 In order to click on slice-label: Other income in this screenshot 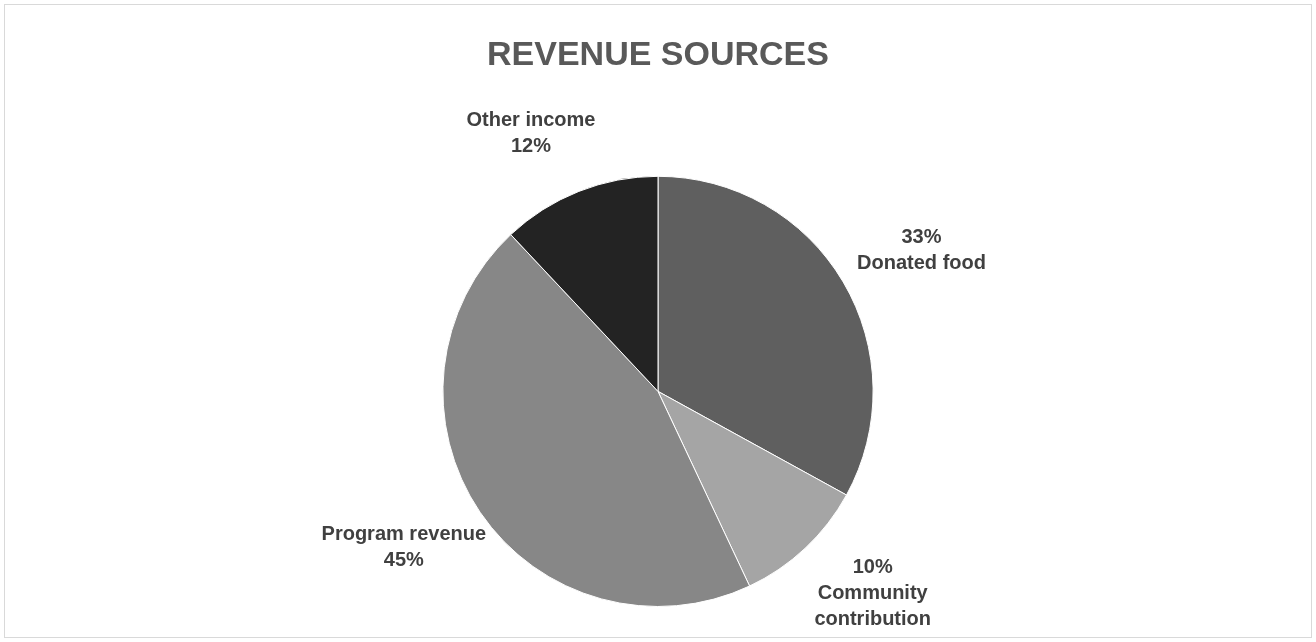, I will do `click(531, 119)`.